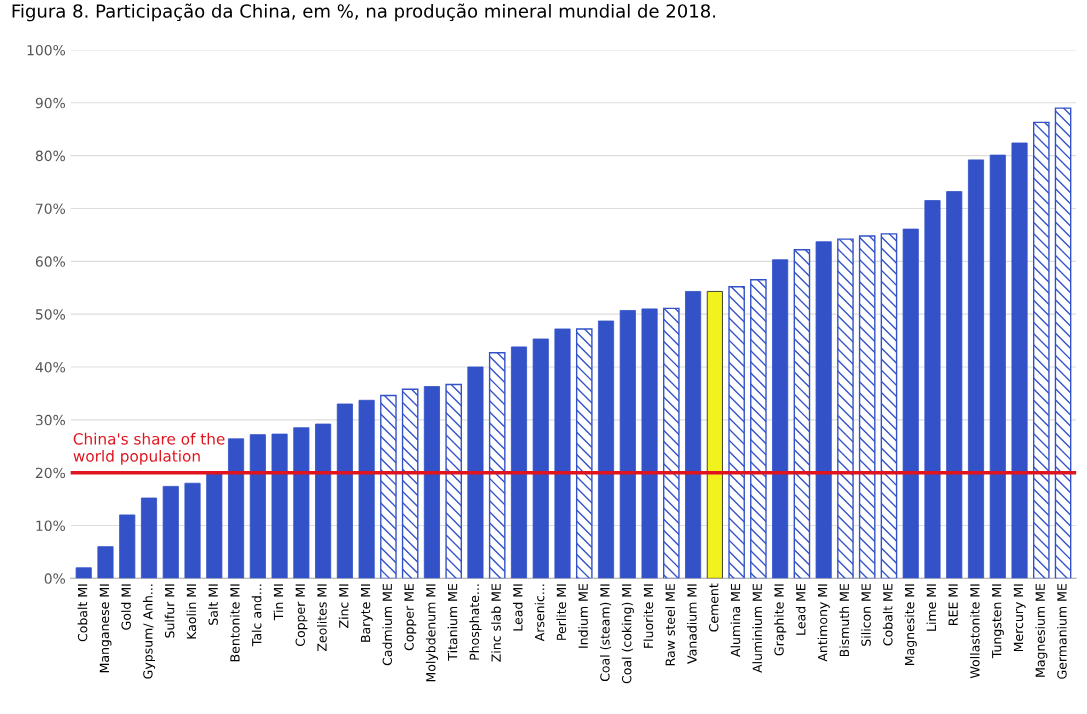 This screenshot has width=1087, height=714. Describe the element at coordinates (213, 604) in the screenshot. I see `x-tick-label: Salt MI` at that location.